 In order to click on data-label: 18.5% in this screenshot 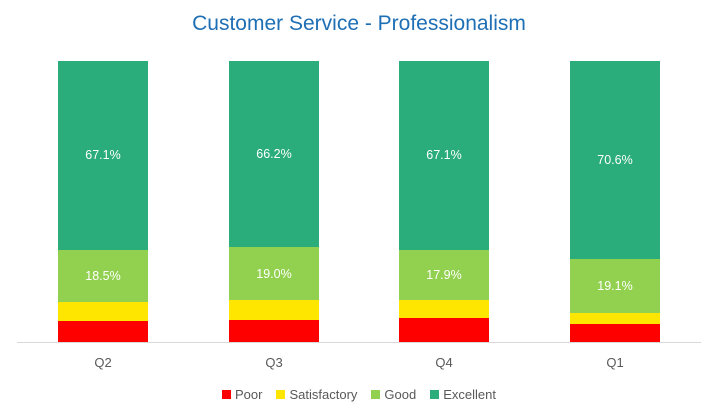, I will do `click(103, 275)`.